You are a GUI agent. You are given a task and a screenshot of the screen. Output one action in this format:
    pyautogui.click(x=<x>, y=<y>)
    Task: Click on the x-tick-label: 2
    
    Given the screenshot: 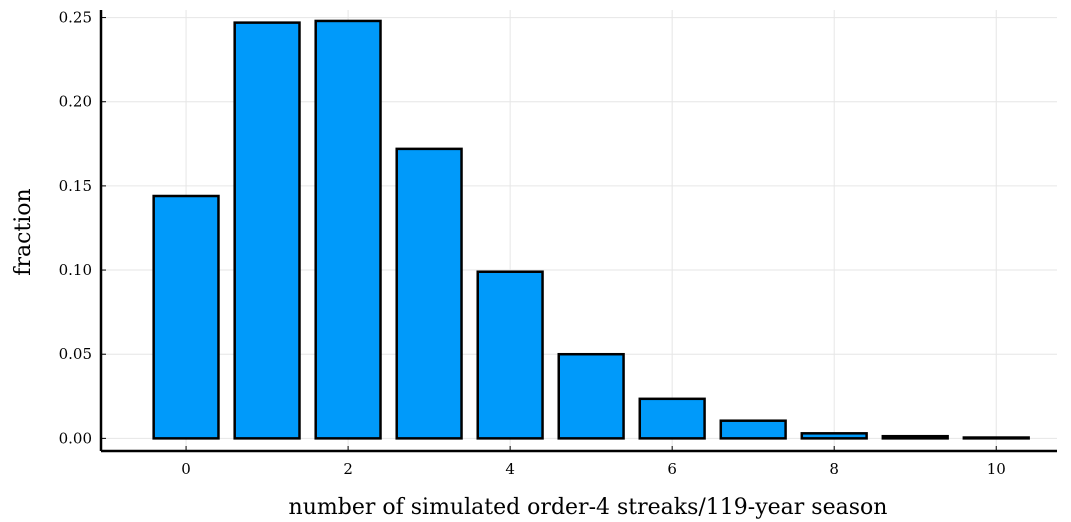 What is the action you would take?
    pyautogui.click(x=348, y=469)
    